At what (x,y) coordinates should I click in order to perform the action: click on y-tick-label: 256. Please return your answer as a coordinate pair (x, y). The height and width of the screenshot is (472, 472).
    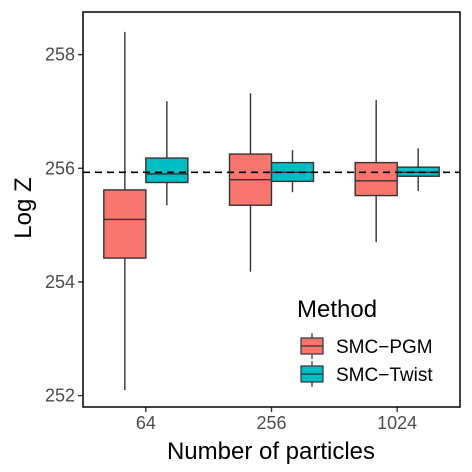
    Looking at the image, I should click on (60, 168).